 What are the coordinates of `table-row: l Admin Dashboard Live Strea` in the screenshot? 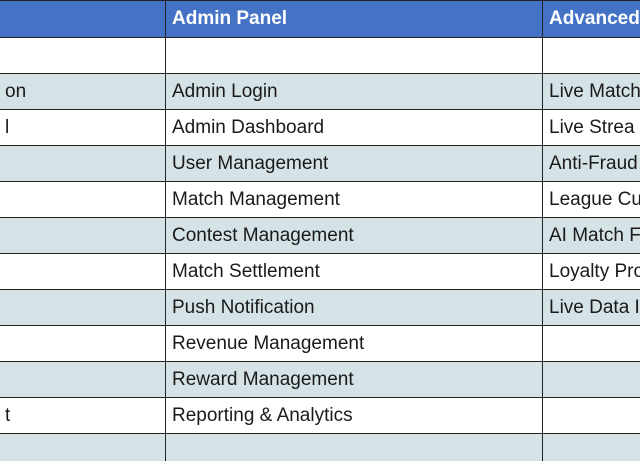 It's located at (320, 127).